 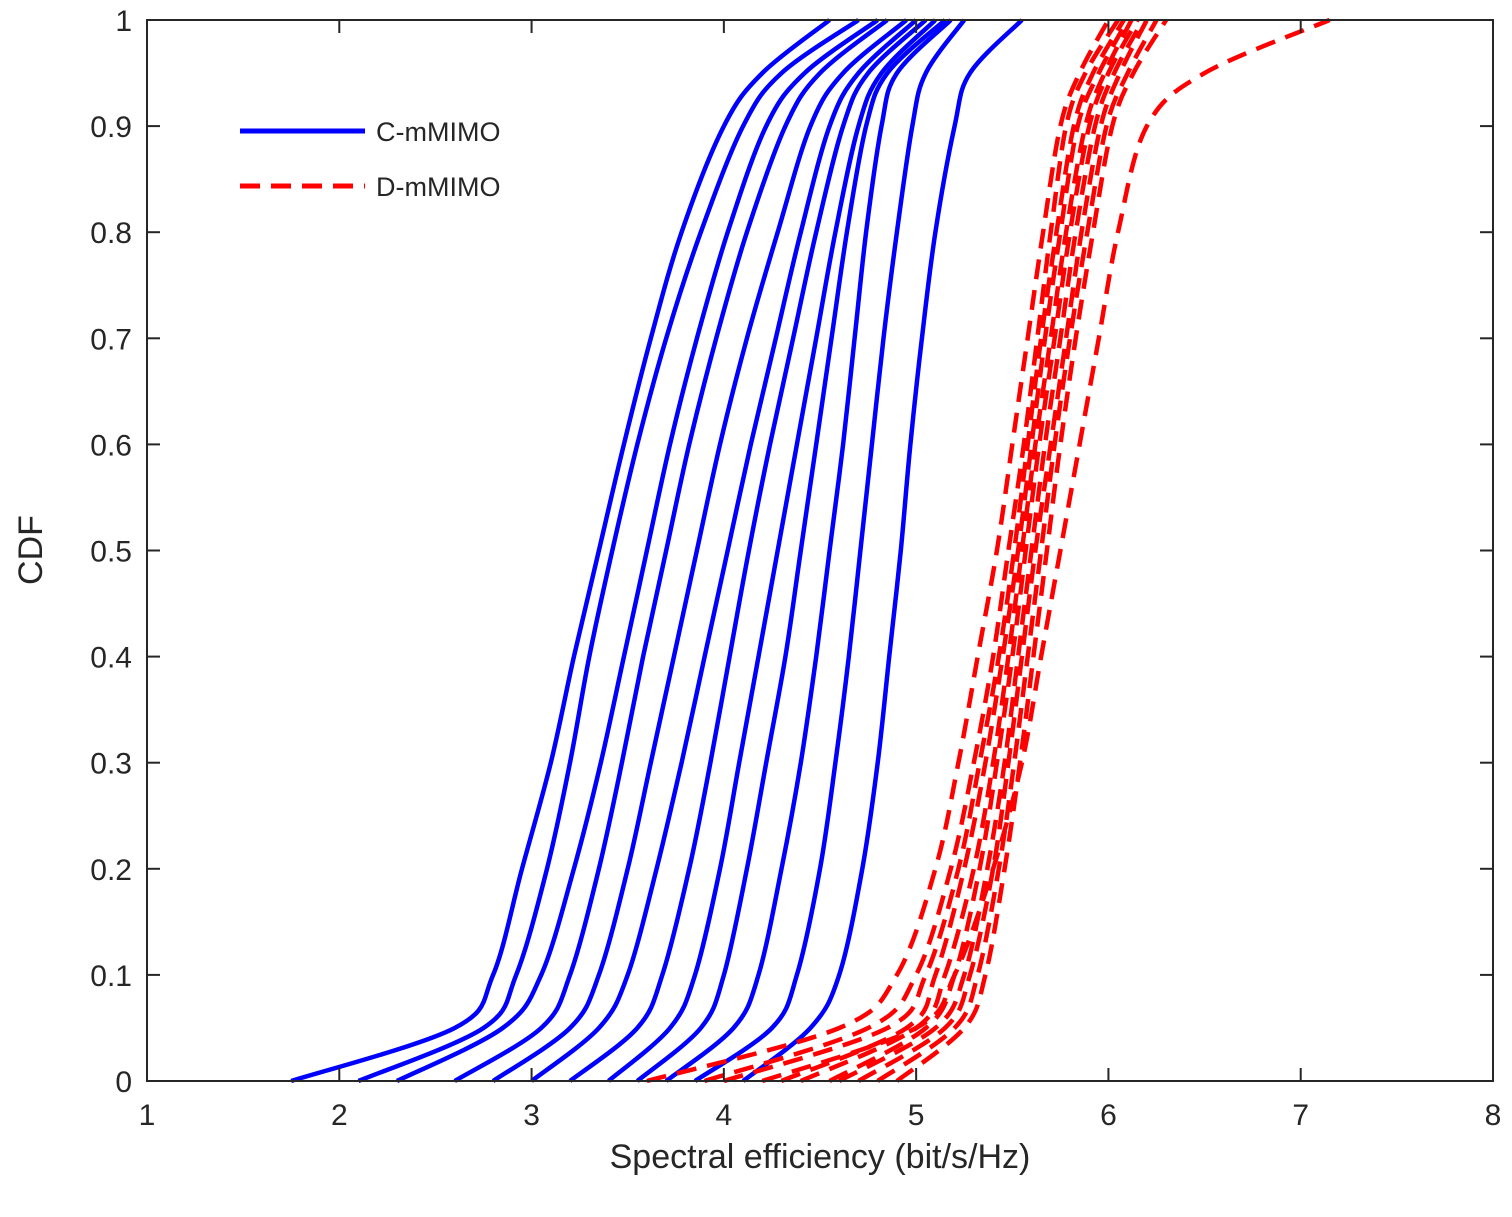 I want to click on x-axis-label: Spectral efficiency (bit/s/Hz), so click(x=820, y=1157).